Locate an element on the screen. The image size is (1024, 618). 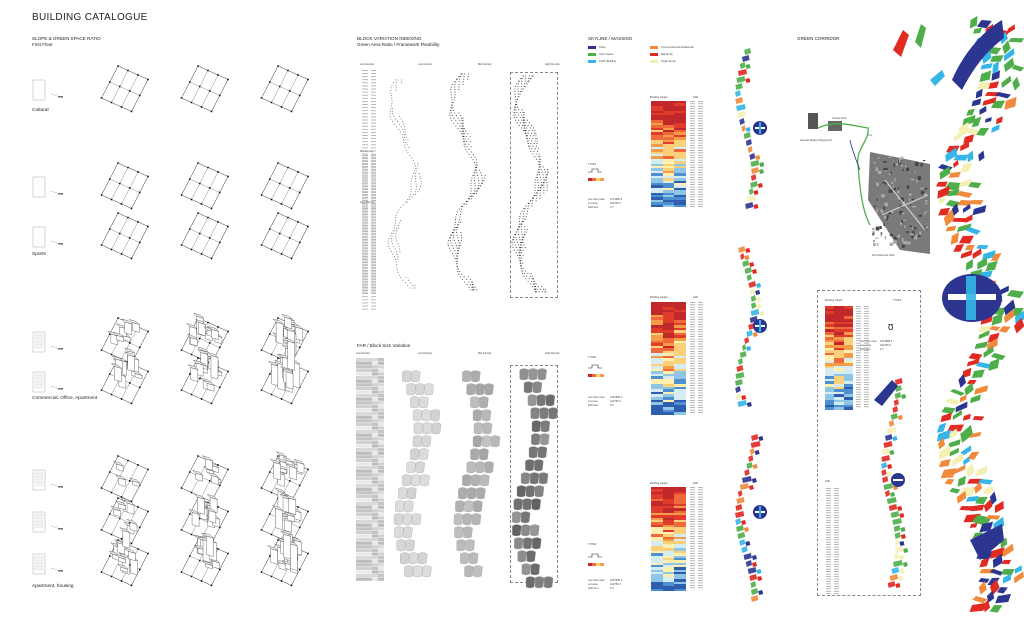
panel3-heatmap is located at coordinates (668, 539).